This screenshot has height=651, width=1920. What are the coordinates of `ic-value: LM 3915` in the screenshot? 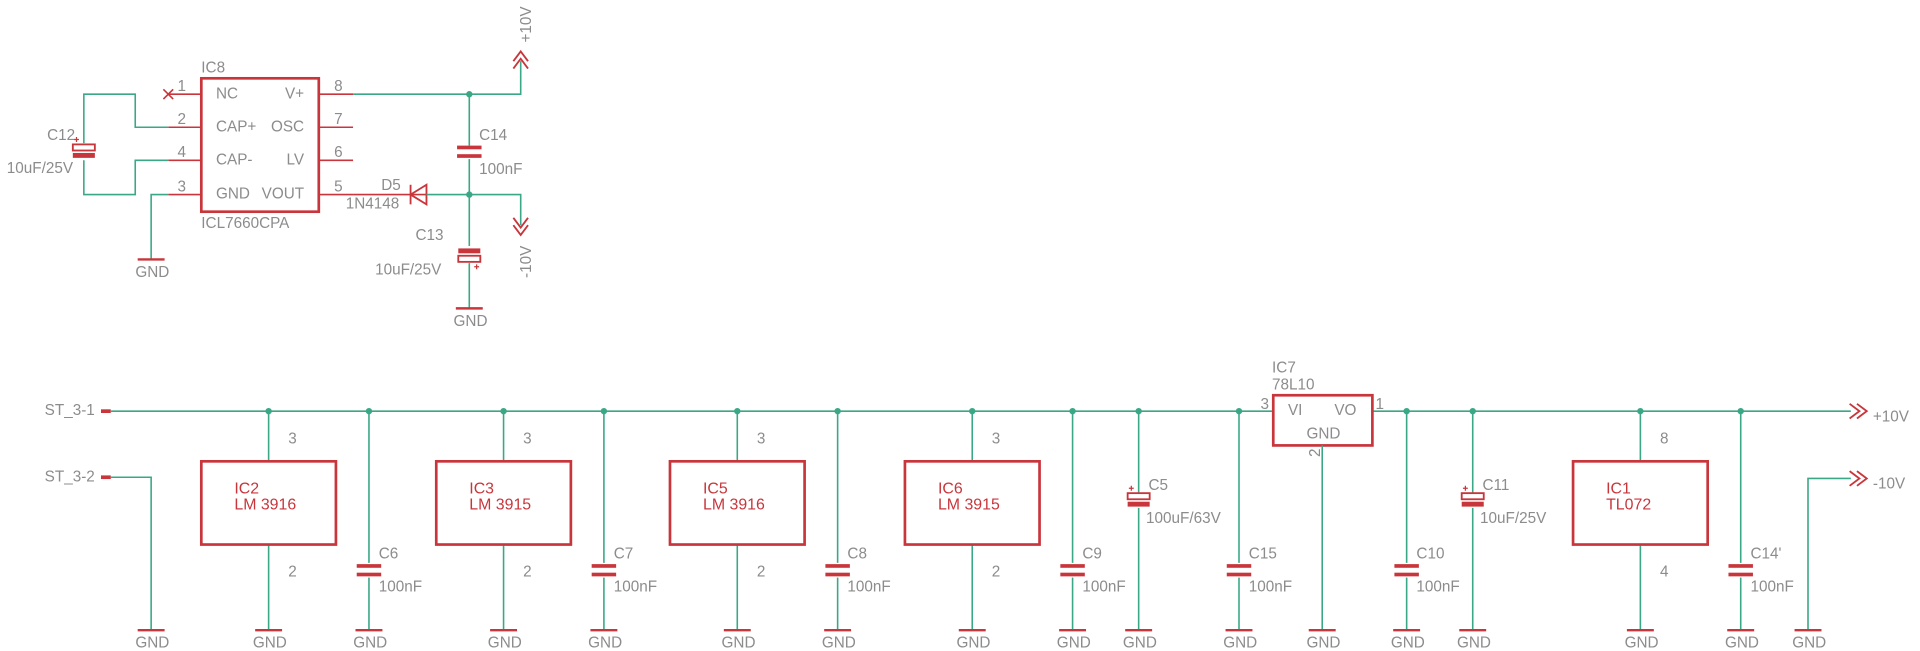 It's located at (500, 505).